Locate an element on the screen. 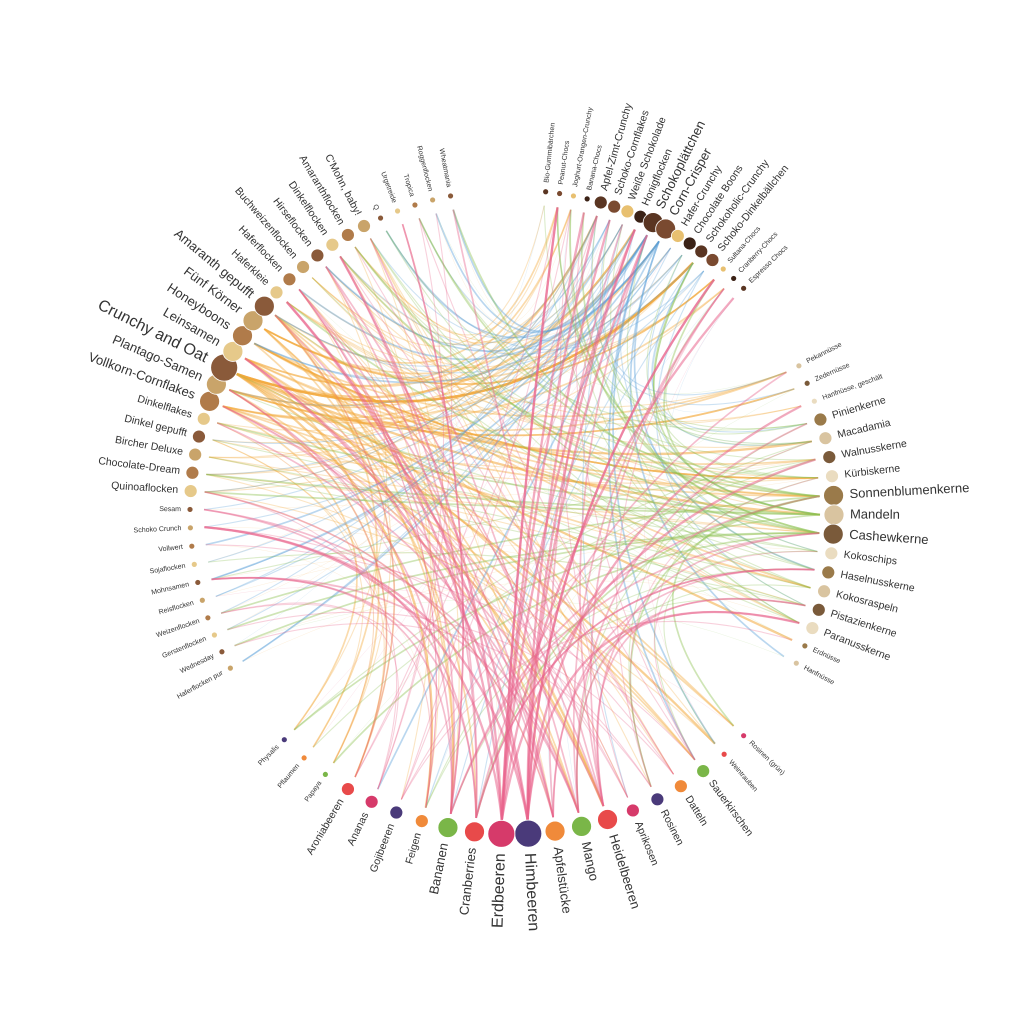 The width and height of the screenshot is (1024, 1014). ingredient-label: Wheatmania is located at coordinates (445, 168).